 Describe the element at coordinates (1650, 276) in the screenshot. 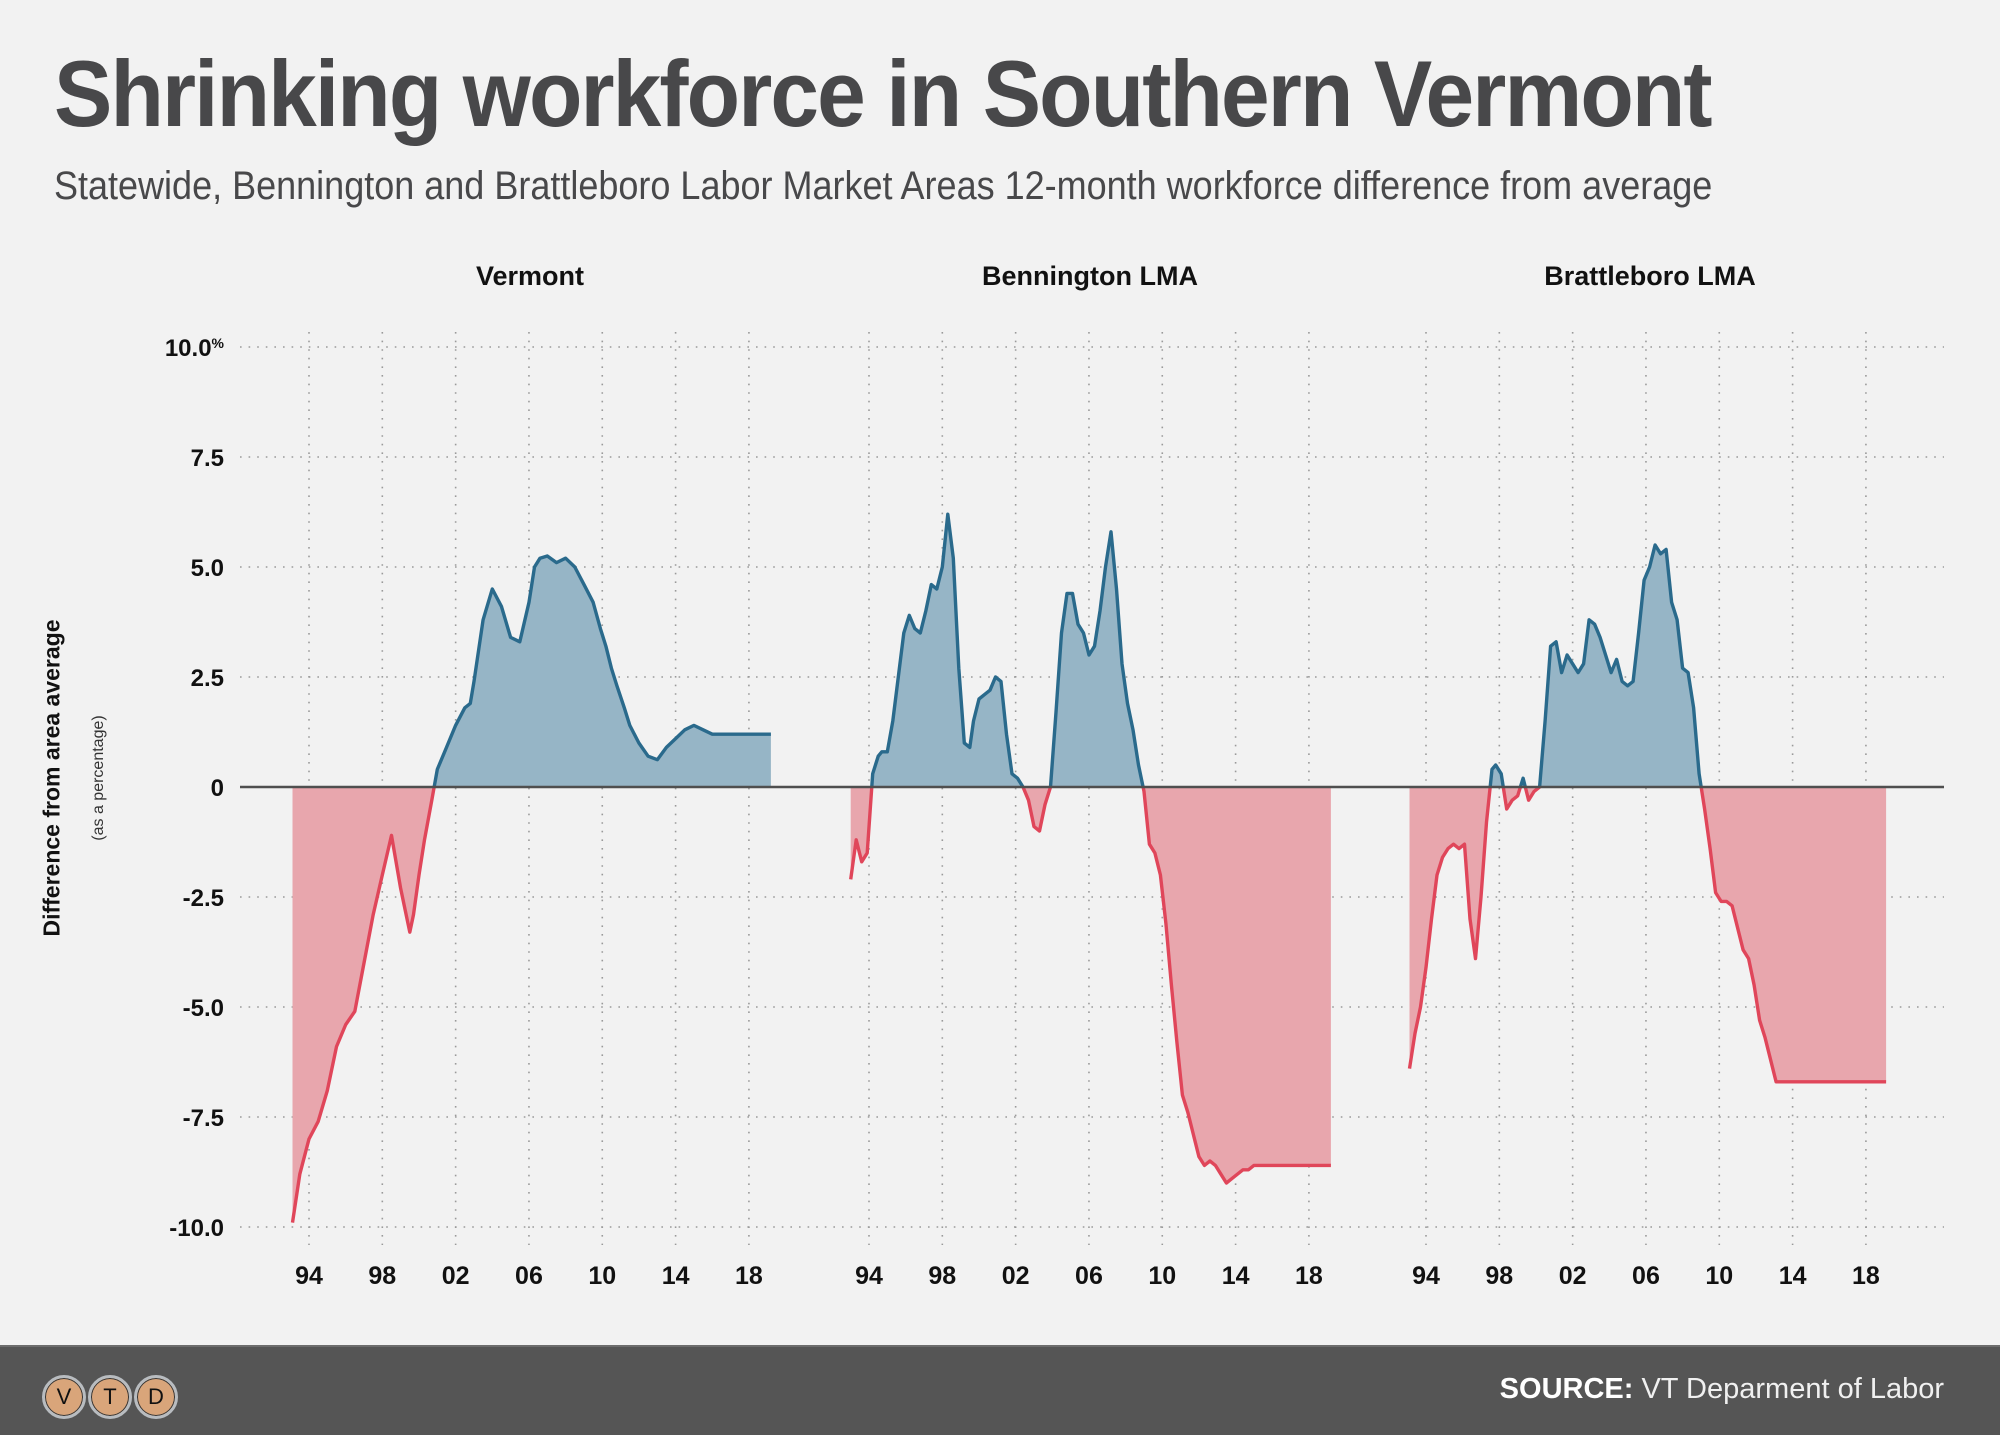

I see `panel-title-brattleboro: Brattleboro LMA` at that location.